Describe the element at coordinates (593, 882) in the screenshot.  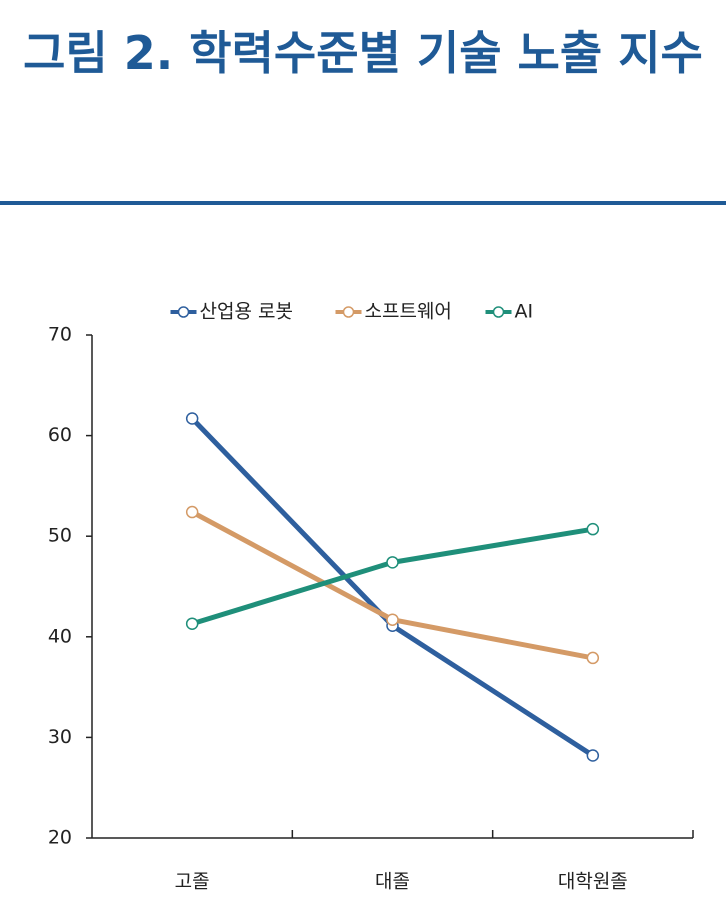
I see `x-tick-label: 대학원졸` at that location.